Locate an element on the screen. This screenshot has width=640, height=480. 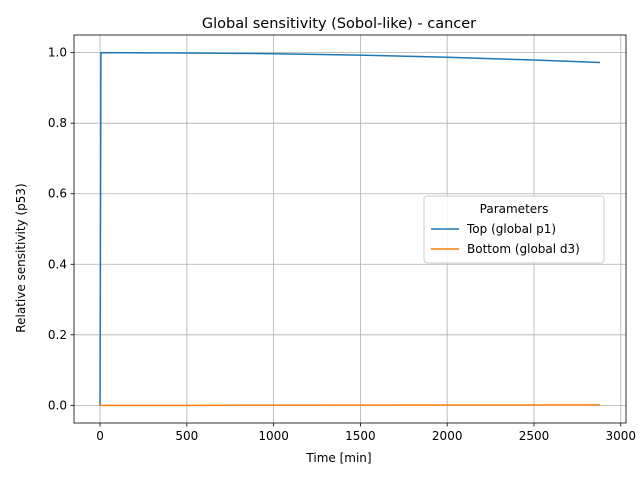
x-tick-label: 1000 is located at coordinates (273, 436).